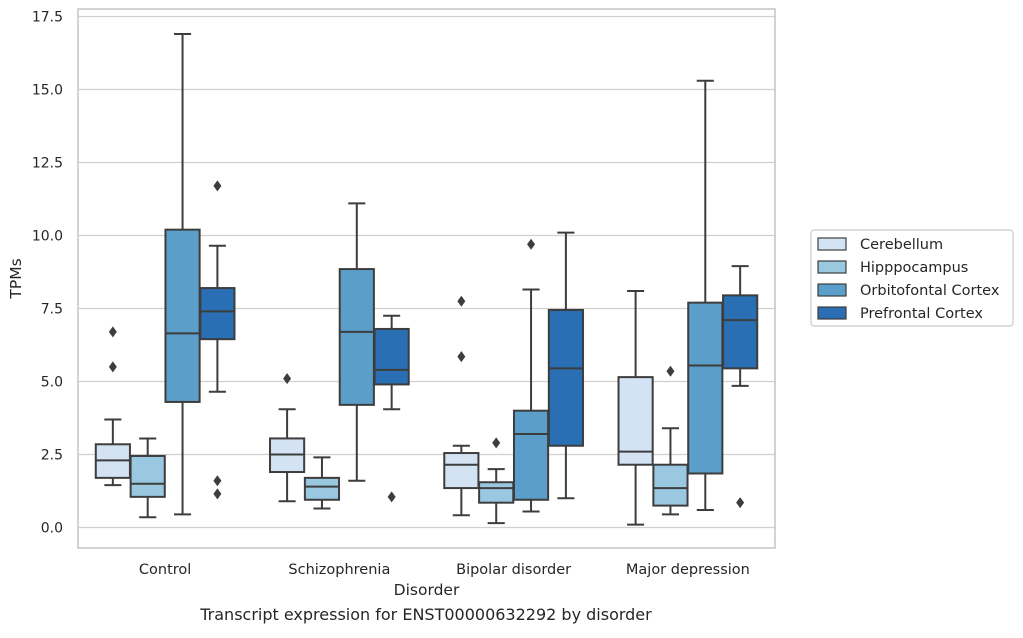 This screenshot has width=1023, height=638. I want to click on y-tick-label: 2.5, so click(52, 456).